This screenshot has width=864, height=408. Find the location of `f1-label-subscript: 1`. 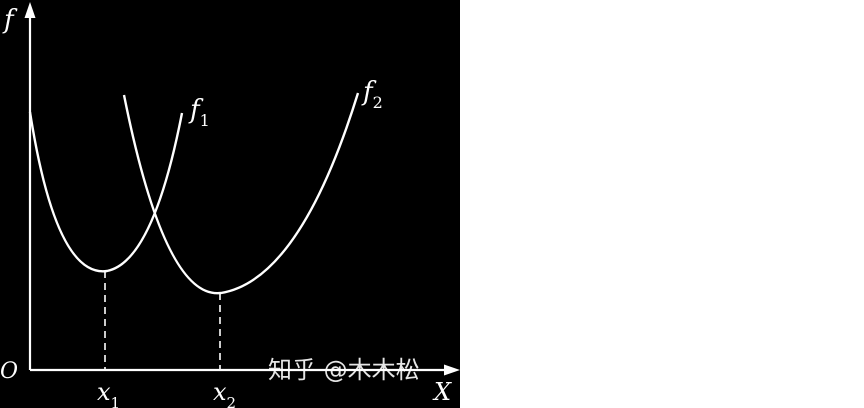

f1-label-subscript: 1 is located at coordinates (205, 120).